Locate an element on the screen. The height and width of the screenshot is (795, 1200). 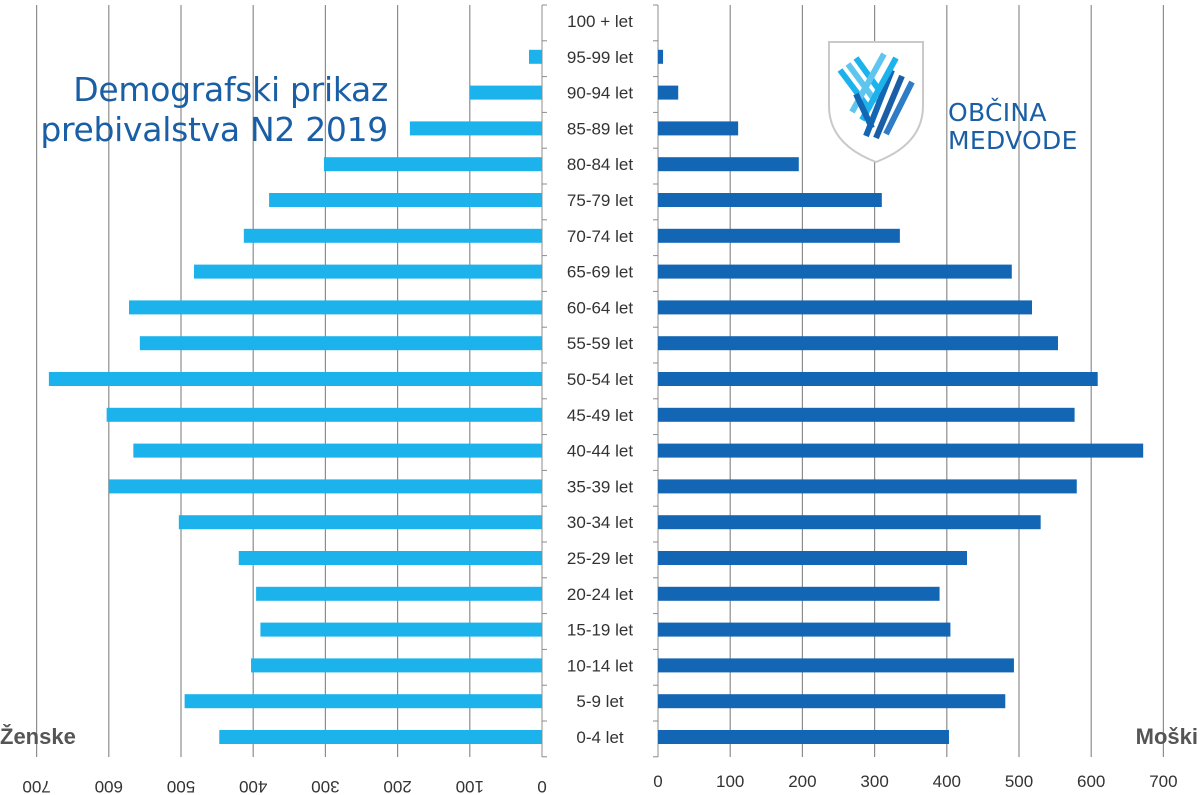
category-label: 60-64 let is located at coordinates (600, 307).